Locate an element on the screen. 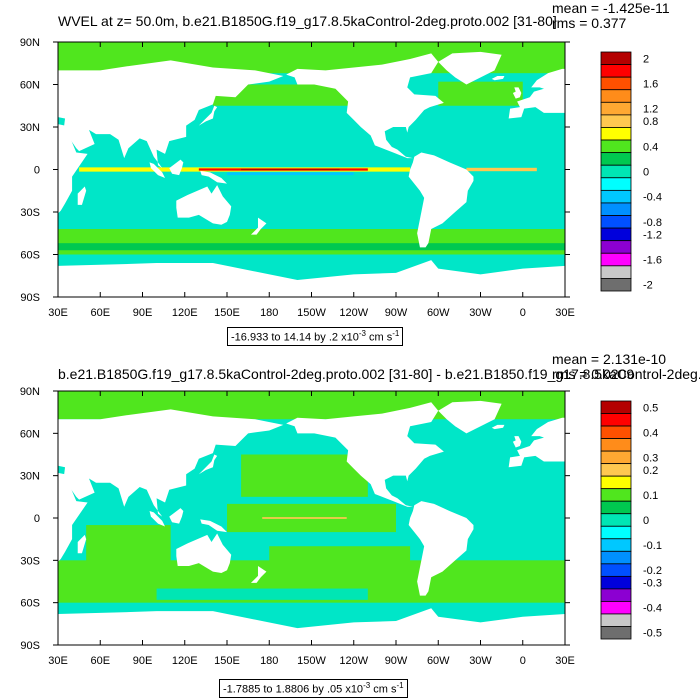 The image size is (700, 700). colorbar-label: -1.6 is located at coordinates (652, 261).